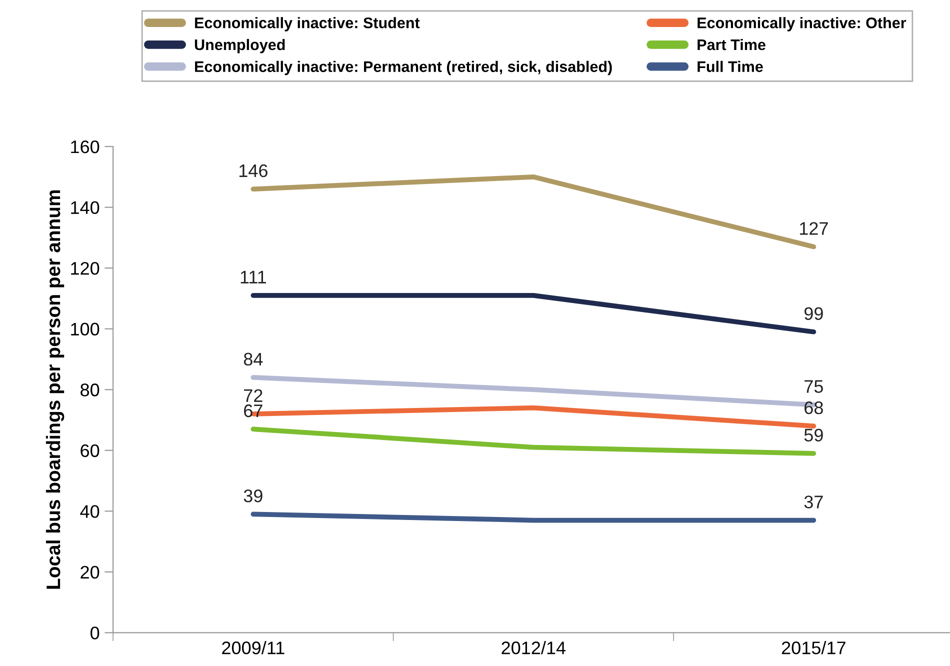 This screenshot has height=666, width=950. What do you see at coordinates (55, 389) in the screenshot?
I see `y-axis-title: Local bus boardings per person per annum` at bounding box center [55, 389].